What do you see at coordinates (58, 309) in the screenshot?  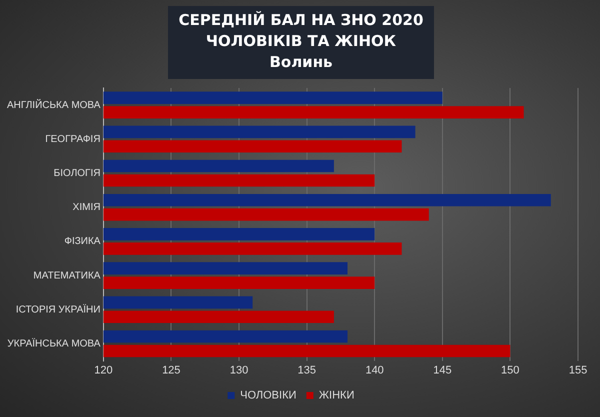 I see `y-tick-label: ІСТОРІЯ УКРАЇНИ` at bounding box center [58, 309].